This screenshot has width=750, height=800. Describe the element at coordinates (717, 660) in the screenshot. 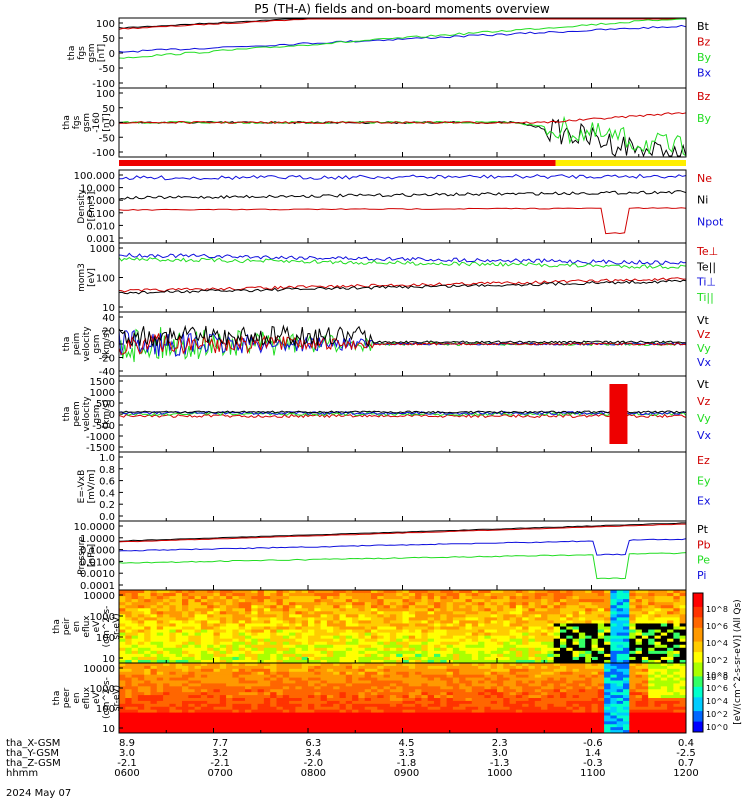

I see `colorbar-tick-label: 10^2` at that location.